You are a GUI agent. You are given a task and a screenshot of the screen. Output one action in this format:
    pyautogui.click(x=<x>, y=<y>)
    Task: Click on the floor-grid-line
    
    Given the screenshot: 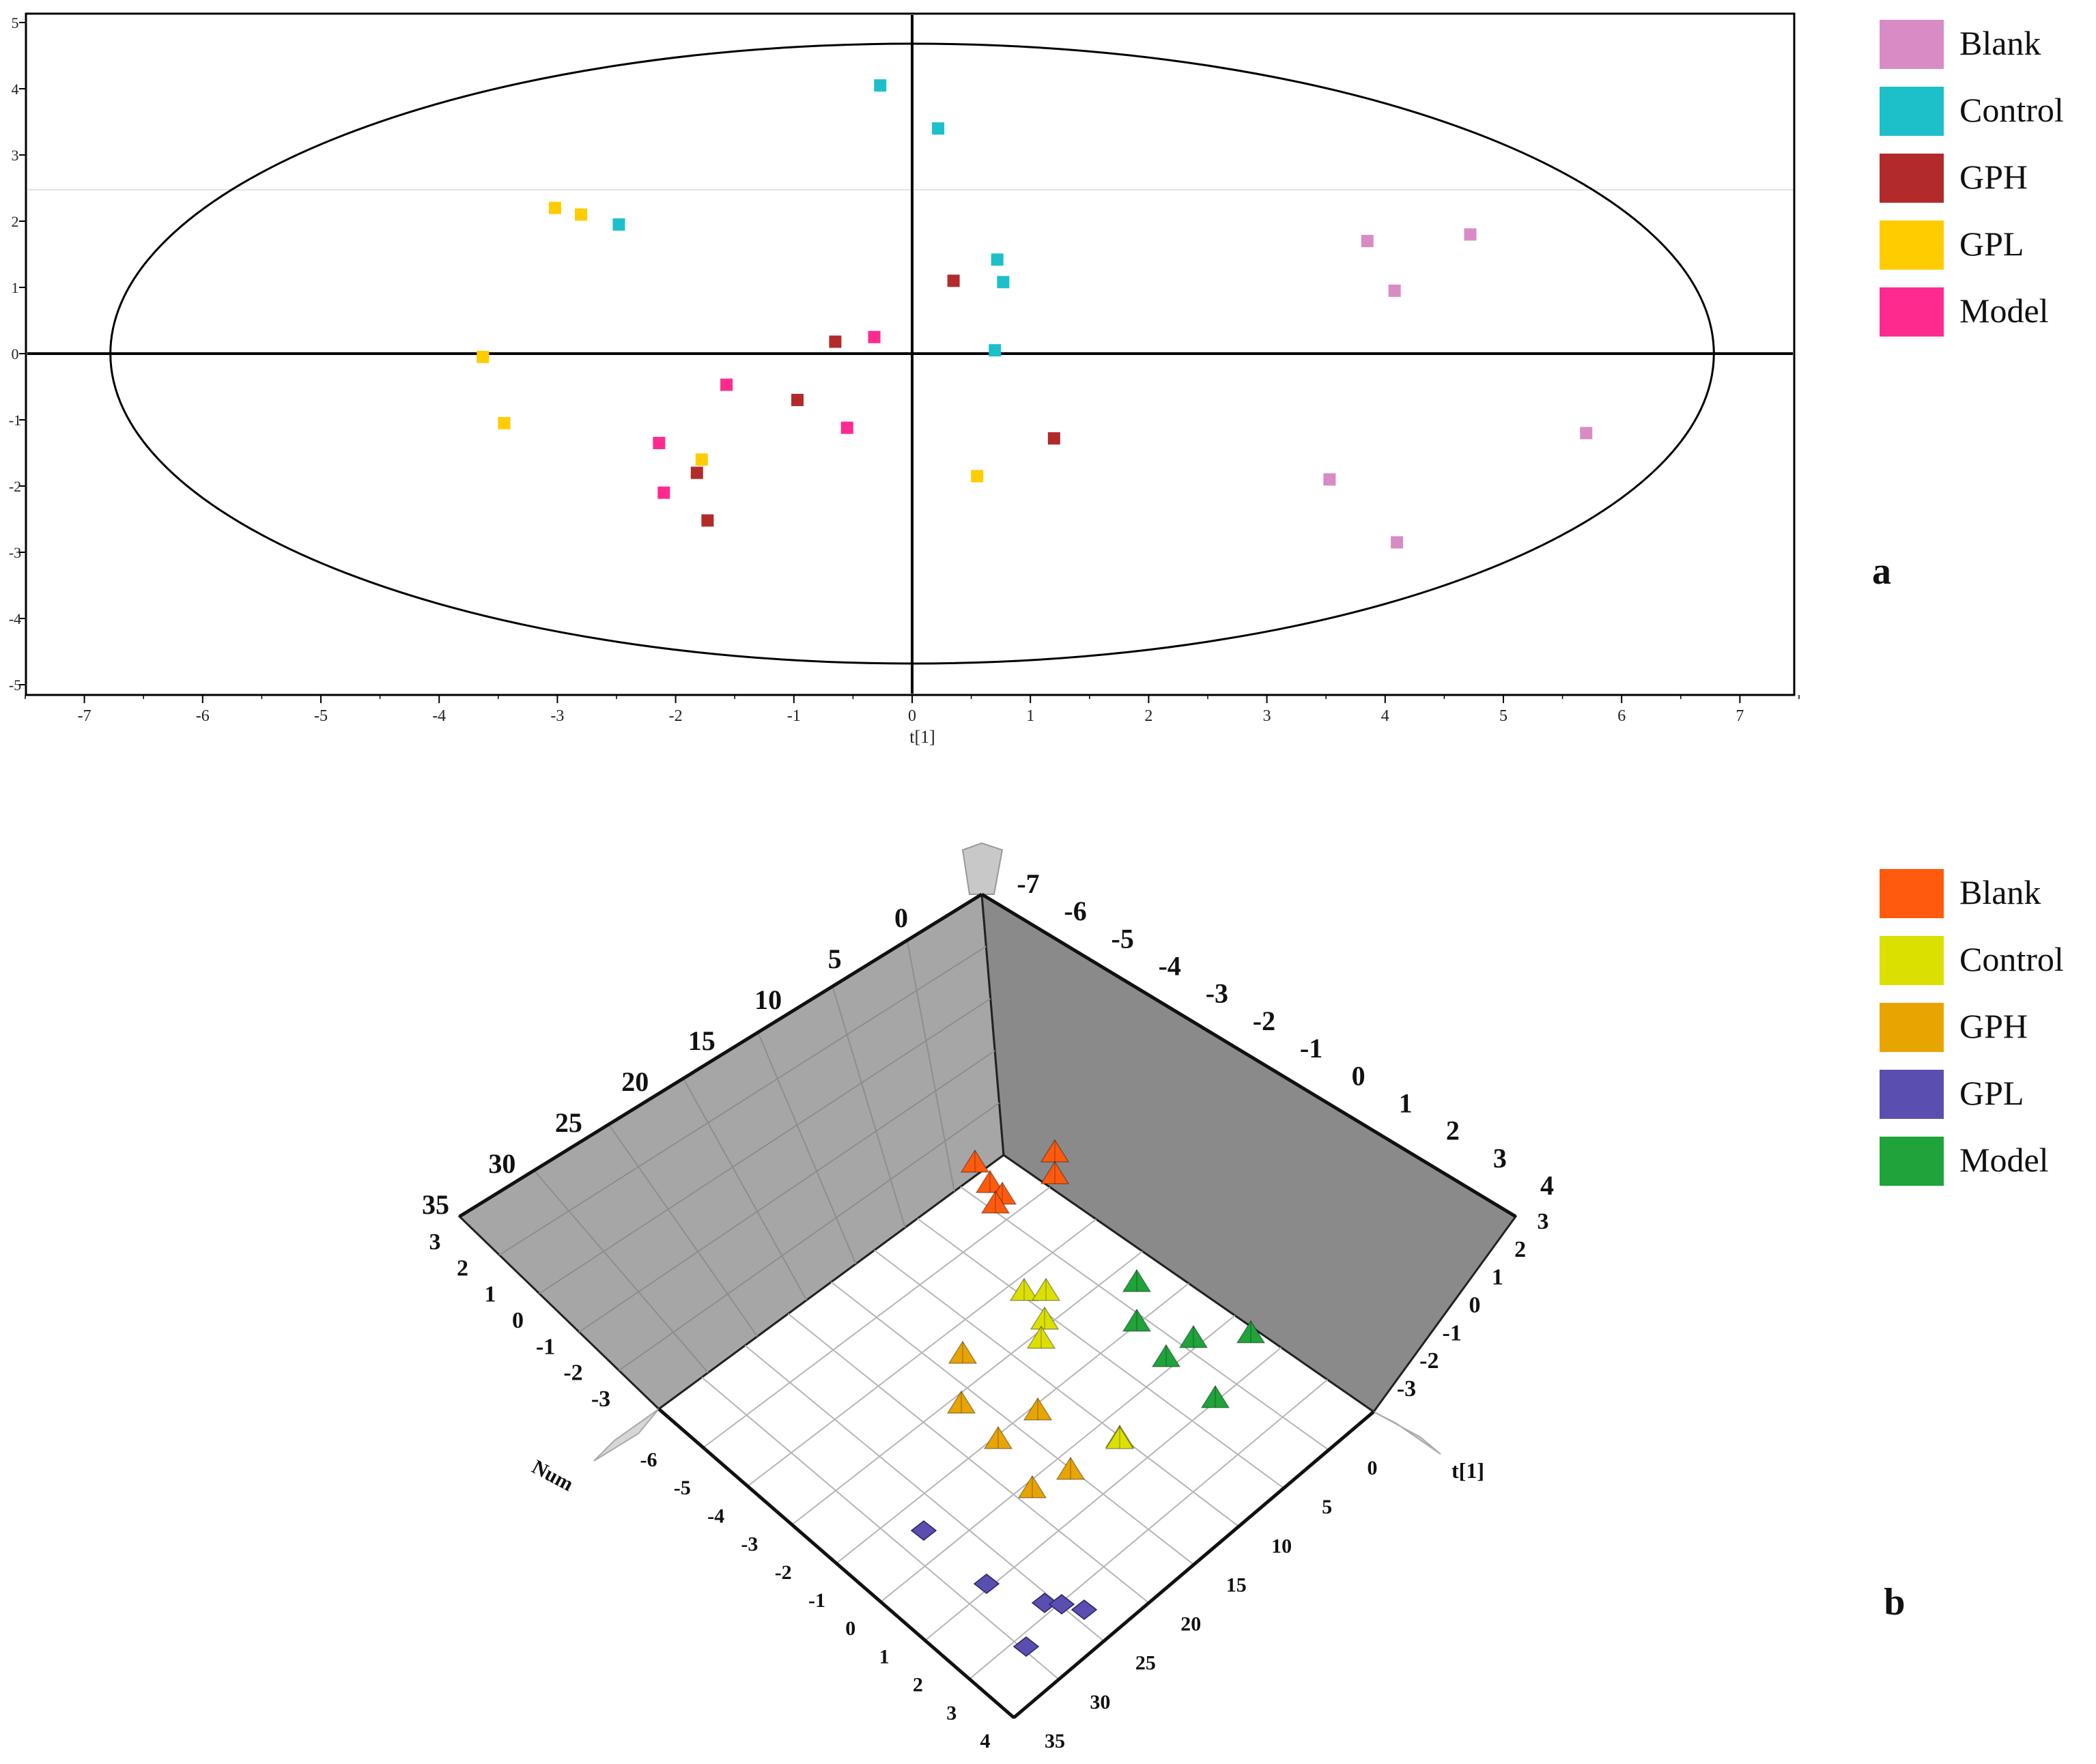 What is the action you would take?
    pyautogui.click(x=1012, y=1423)
    